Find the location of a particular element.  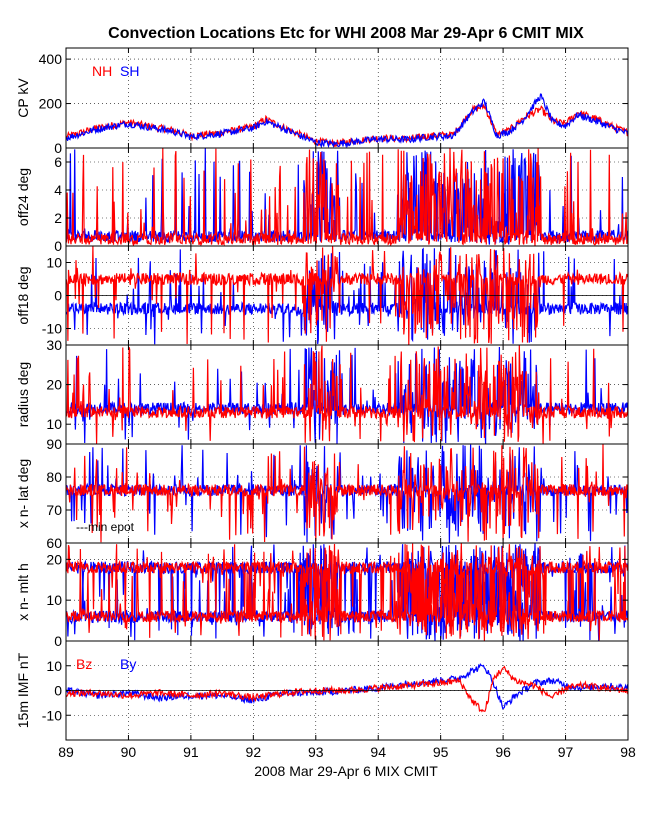

radius-ytick-label: 10 is located at coordinates (54, 424).